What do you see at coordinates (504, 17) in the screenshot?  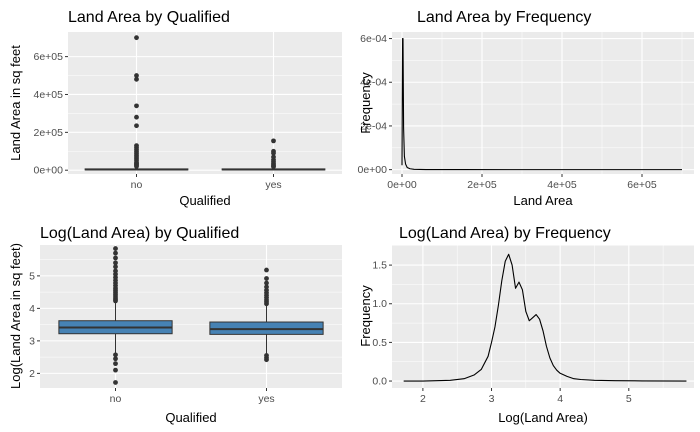 I see `chart-title: Land Area by Frequency` at bounding box center [504, 17].